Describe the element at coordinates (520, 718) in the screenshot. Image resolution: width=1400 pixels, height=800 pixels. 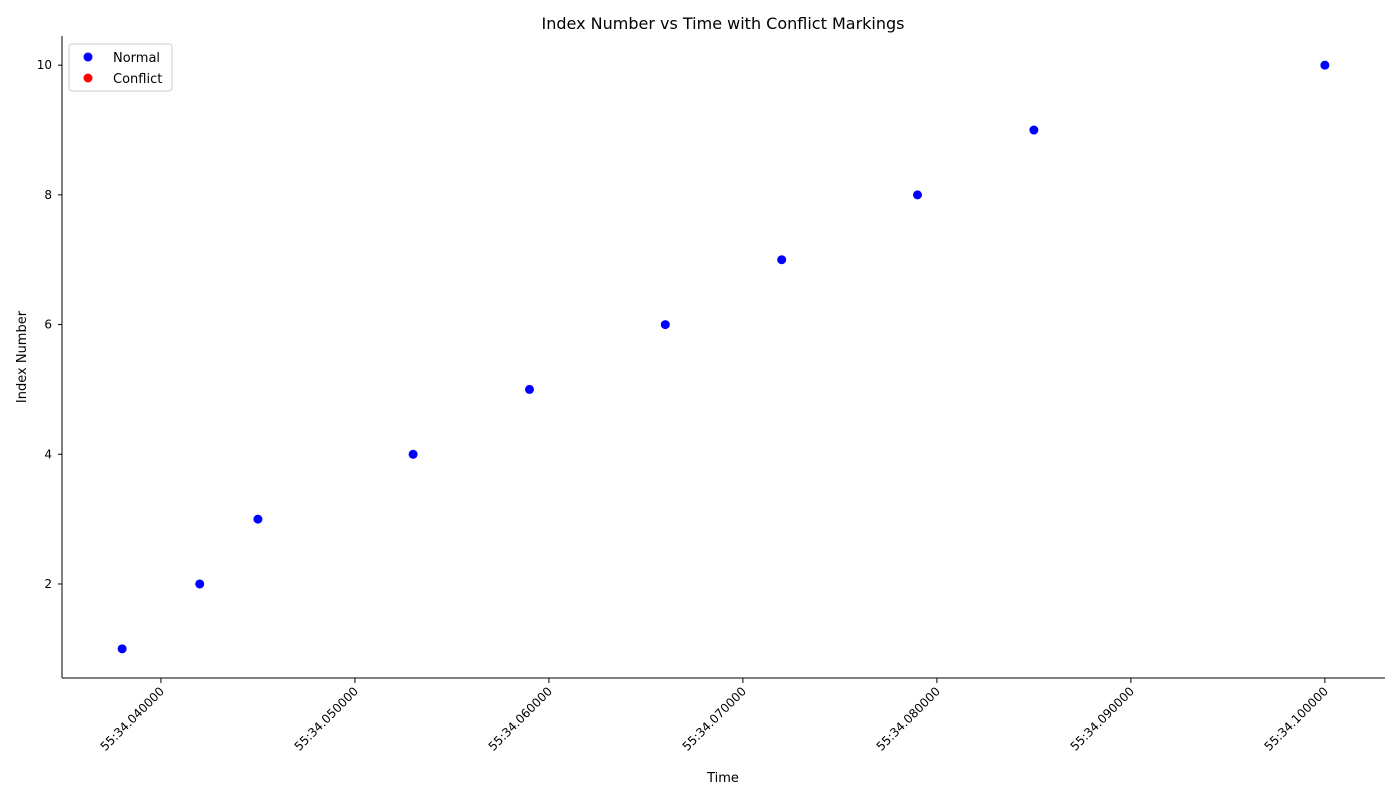
I see `x-tick-label: 55:34.060000` at that location.